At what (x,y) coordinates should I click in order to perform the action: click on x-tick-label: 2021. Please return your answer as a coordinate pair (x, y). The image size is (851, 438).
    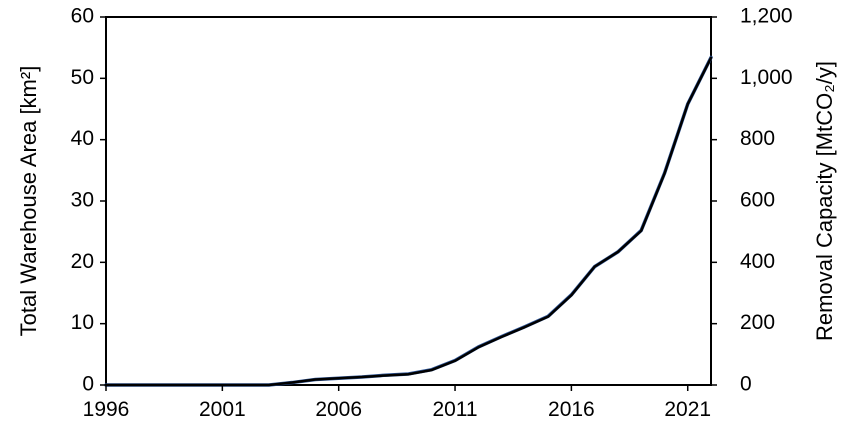
    Looking at the image, I should click on (687, 409).